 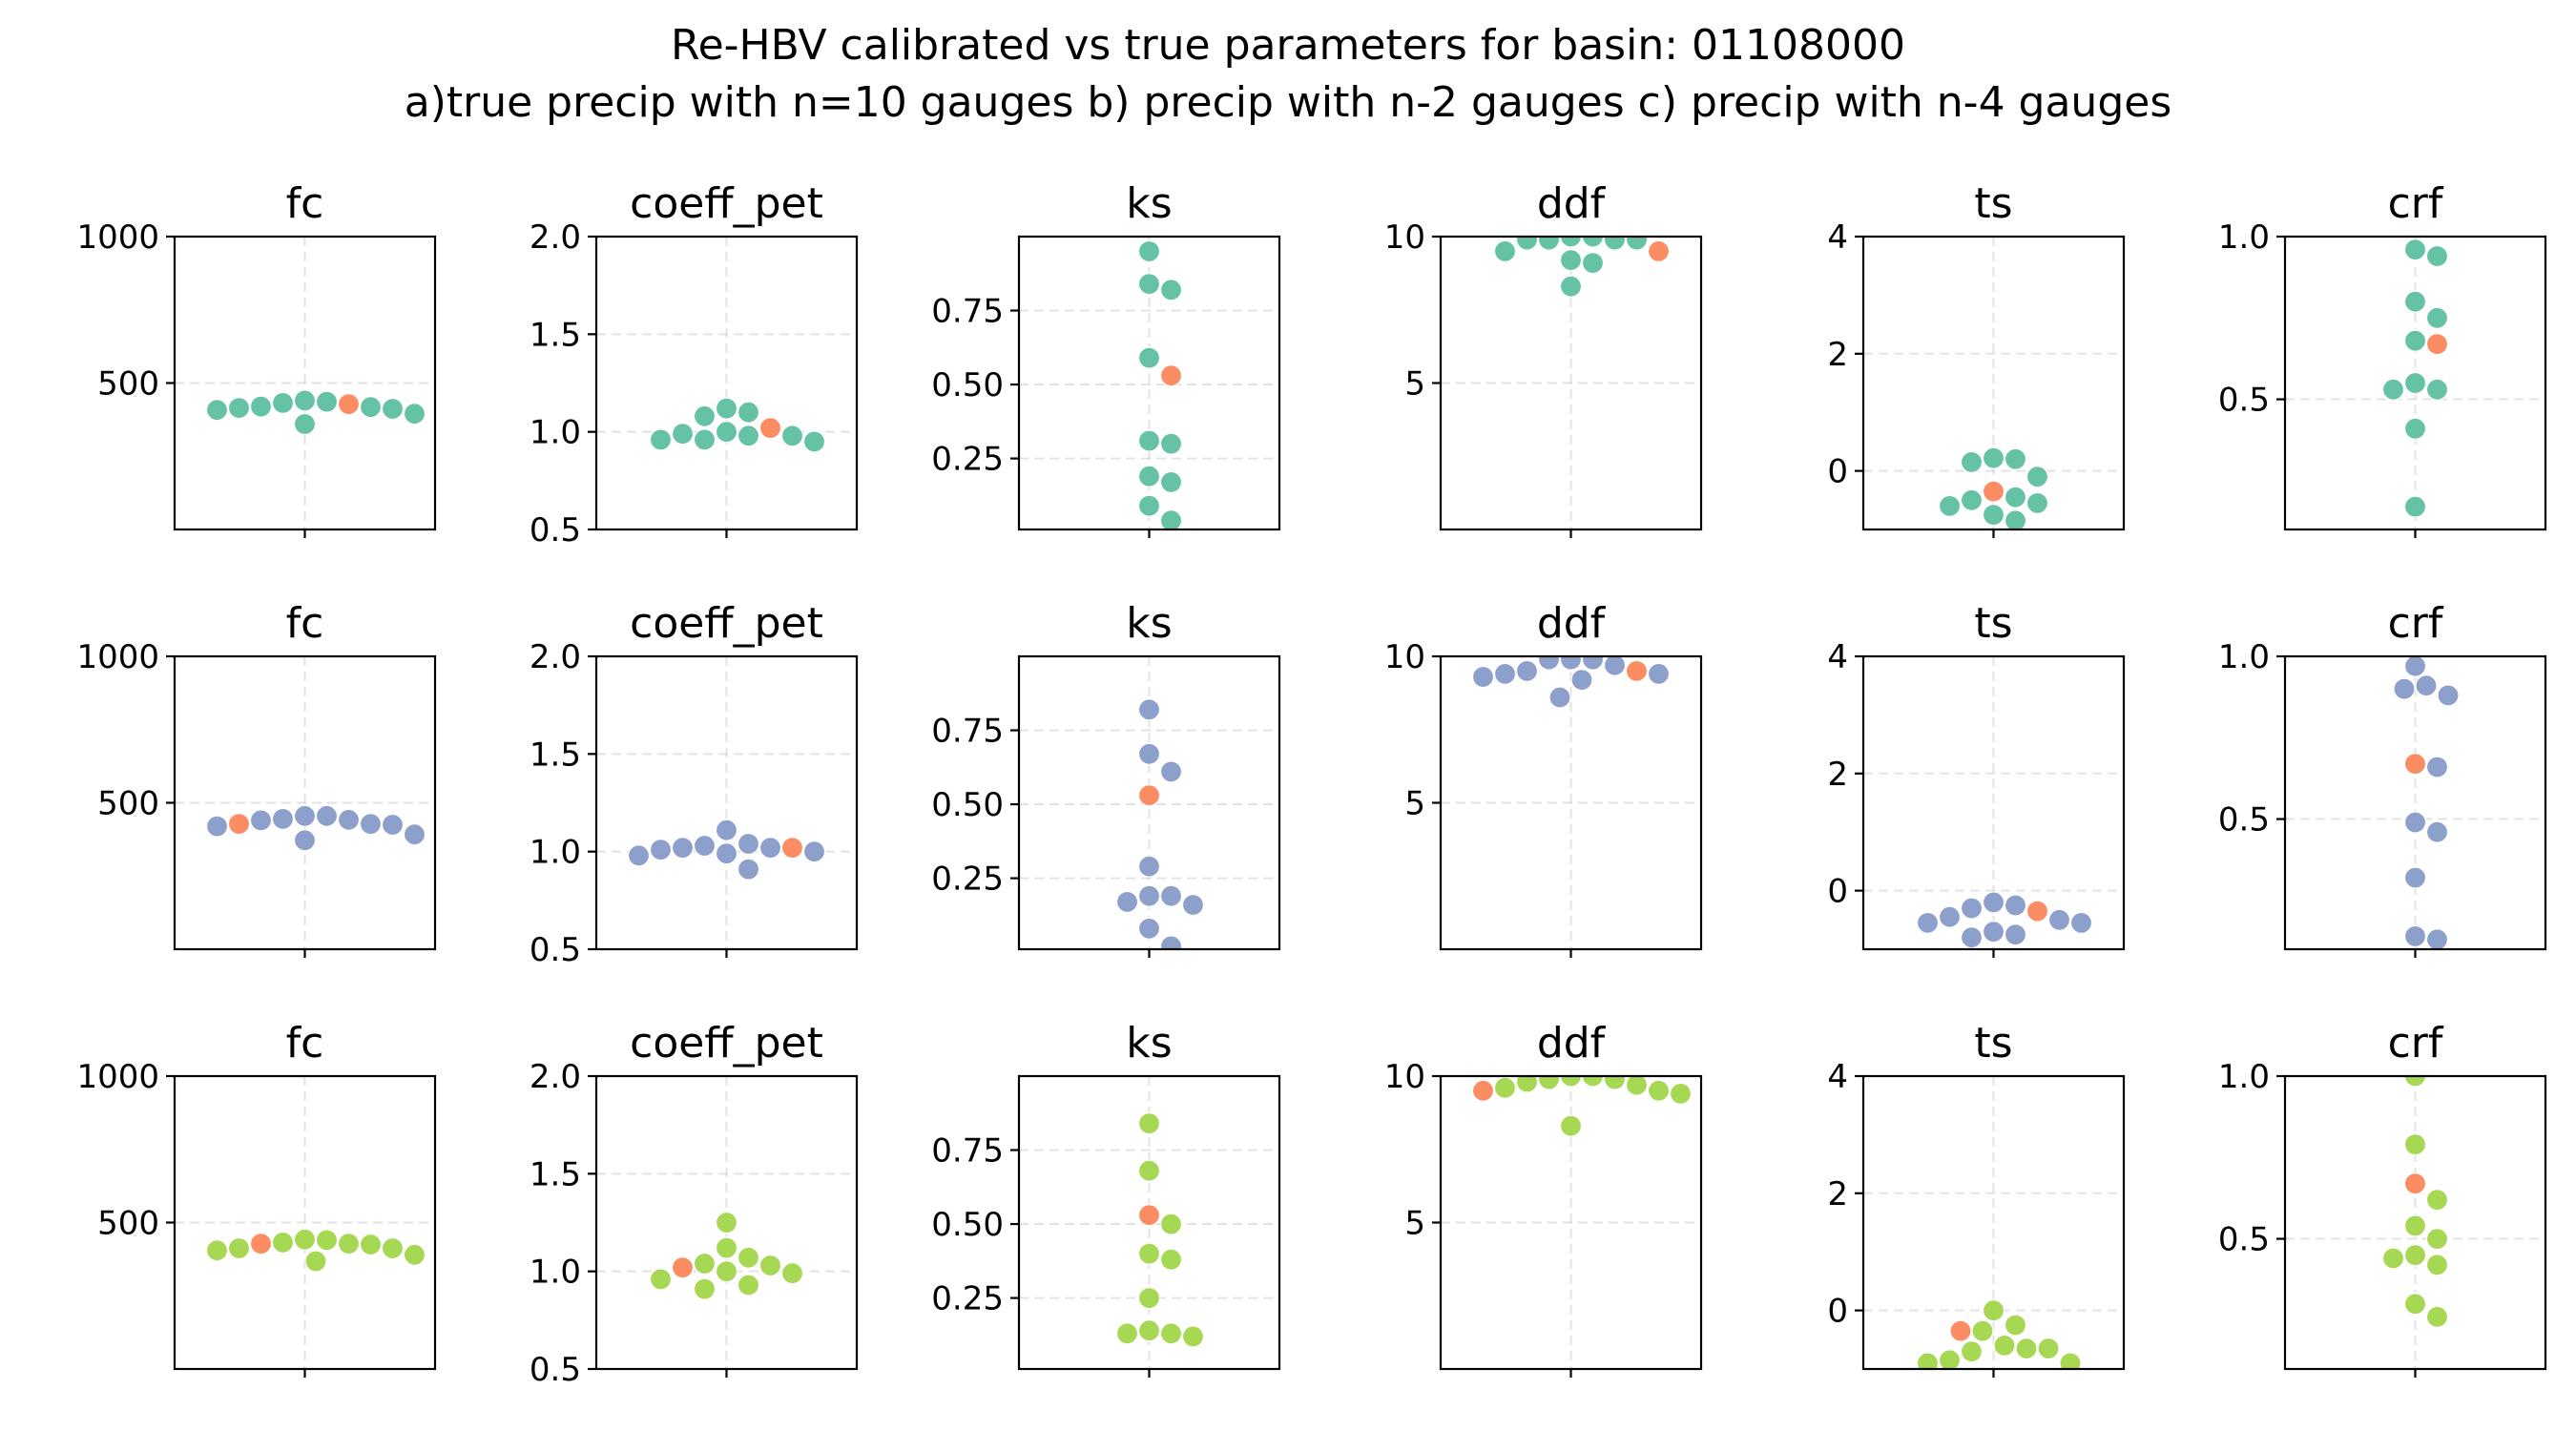 I want to click on y-tick-label: 1.5, so click(x=555, y=1174).